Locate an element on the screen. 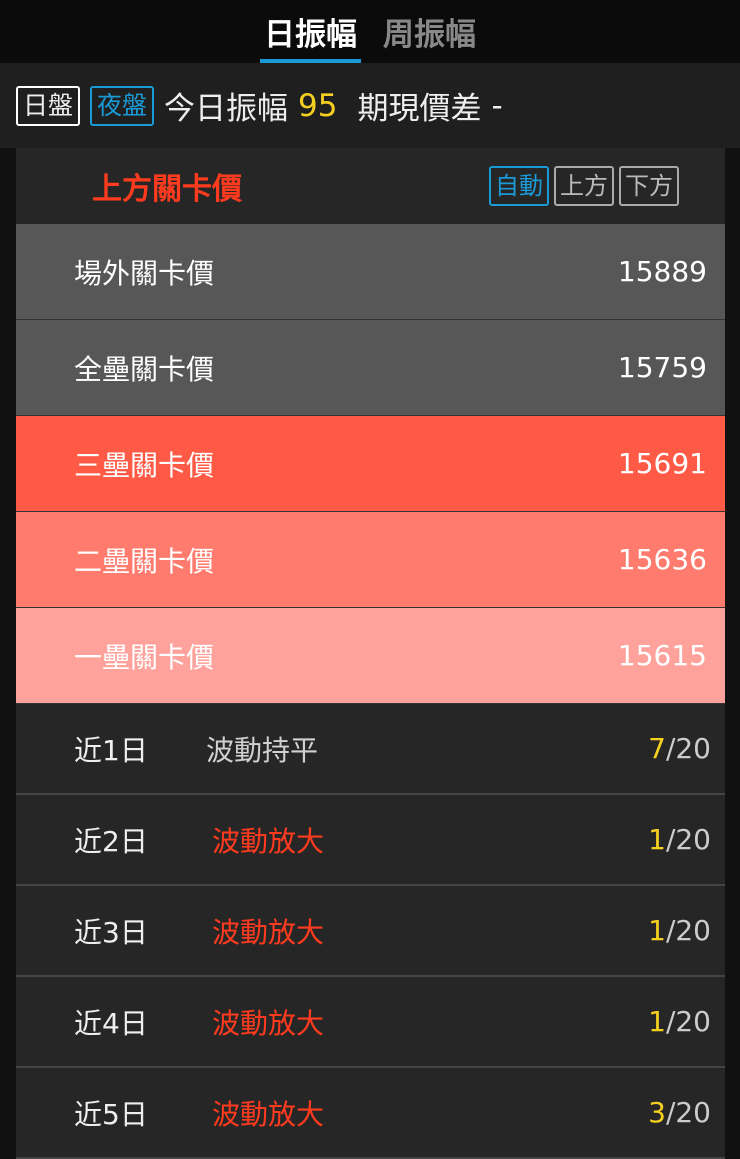 This screenshot has width=740, height=1159. level-label: 場外關卡價 is located at coordinates (144, 273).